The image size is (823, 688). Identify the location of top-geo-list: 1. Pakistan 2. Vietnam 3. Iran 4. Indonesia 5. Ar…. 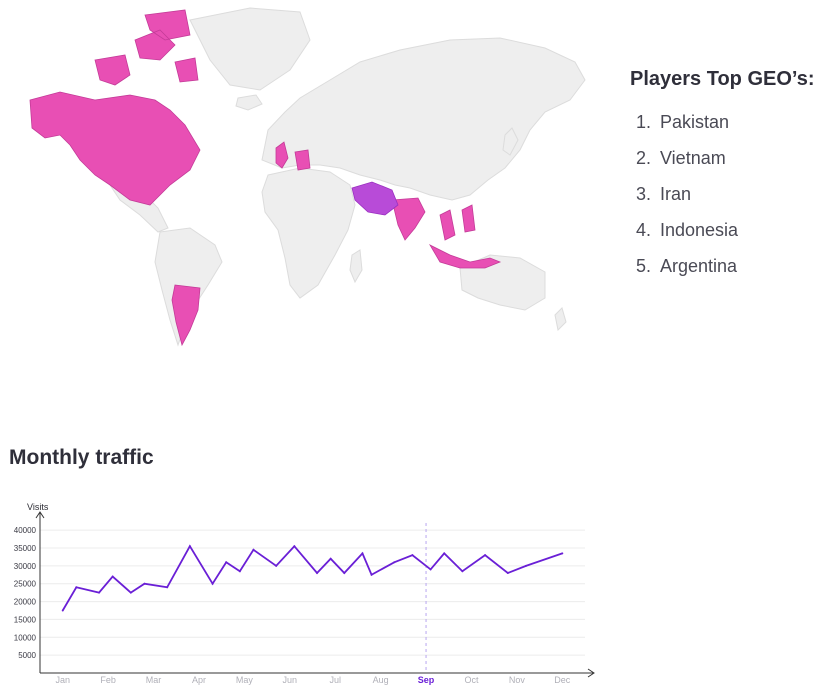
(725, 199).